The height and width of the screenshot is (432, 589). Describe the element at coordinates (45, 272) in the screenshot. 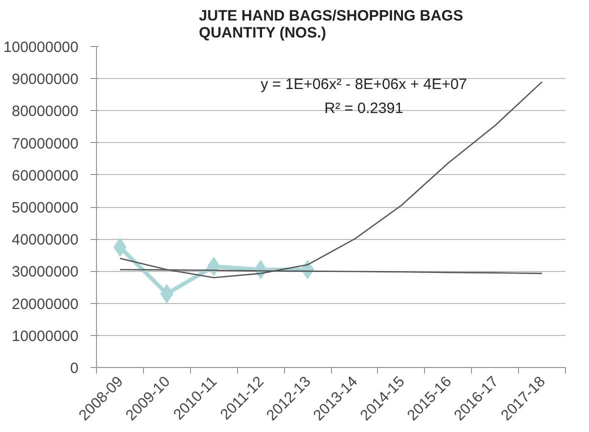

I see `y-tick-label: 30000000` at that location.